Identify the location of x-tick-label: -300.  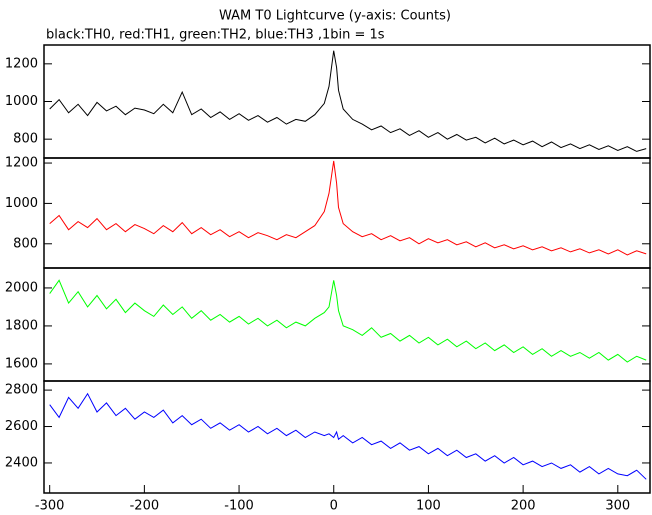
(50, 506).